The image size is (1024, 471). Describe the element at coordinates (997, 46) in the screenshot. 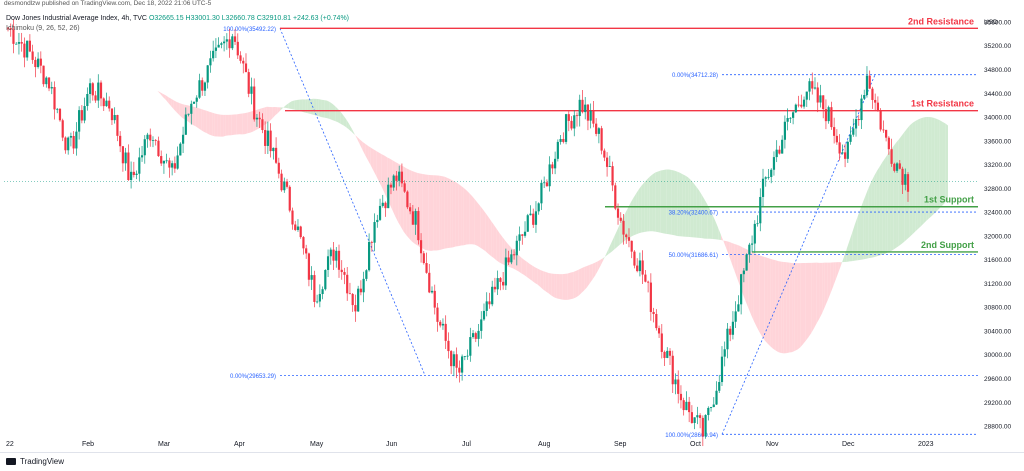

I see `y-tick-label: 35200.00` at that location.